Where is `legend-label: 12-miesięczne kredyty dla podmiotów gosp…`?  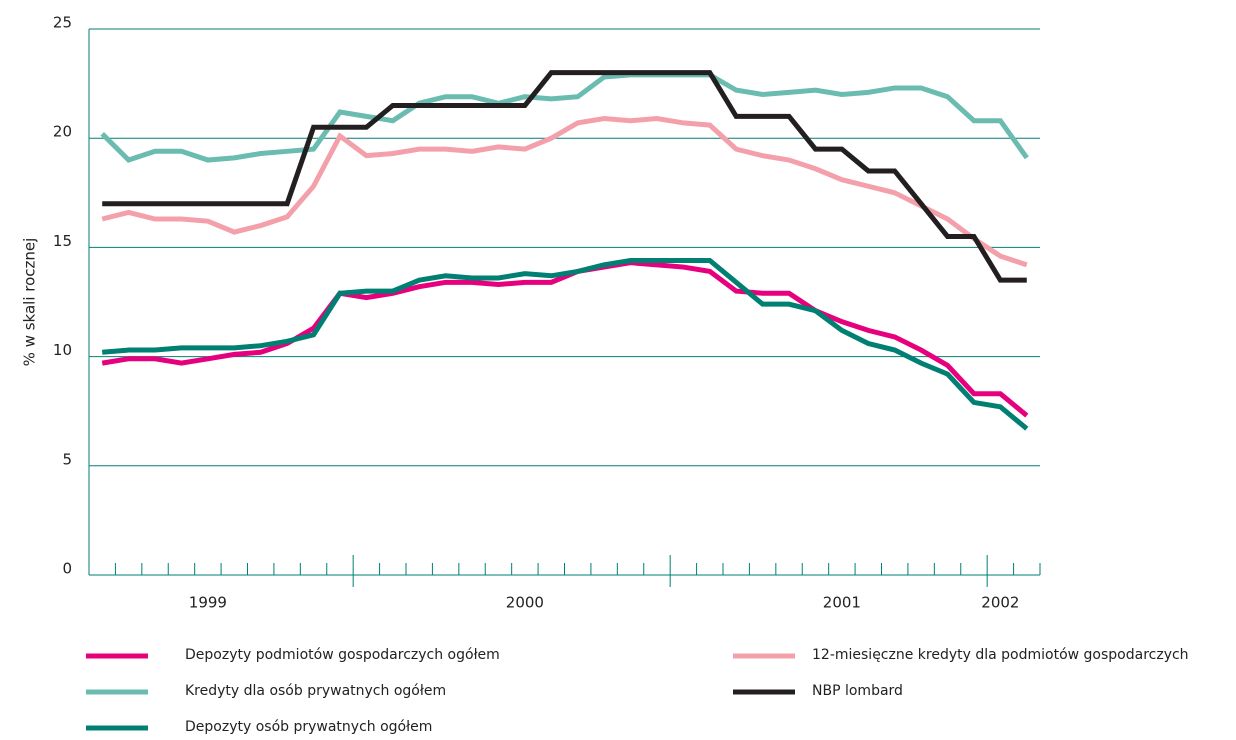
legend-label: 12-miesięczne kredyty dla podmiotów gosp… is located at coordinates (1000, 655).